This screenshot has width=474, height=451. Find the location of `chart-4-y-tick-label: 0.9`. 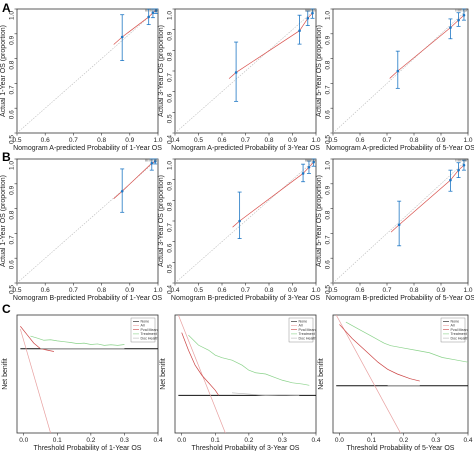

chart-4-y-tick-label: 0.9 is located at coordinates (12, 189).